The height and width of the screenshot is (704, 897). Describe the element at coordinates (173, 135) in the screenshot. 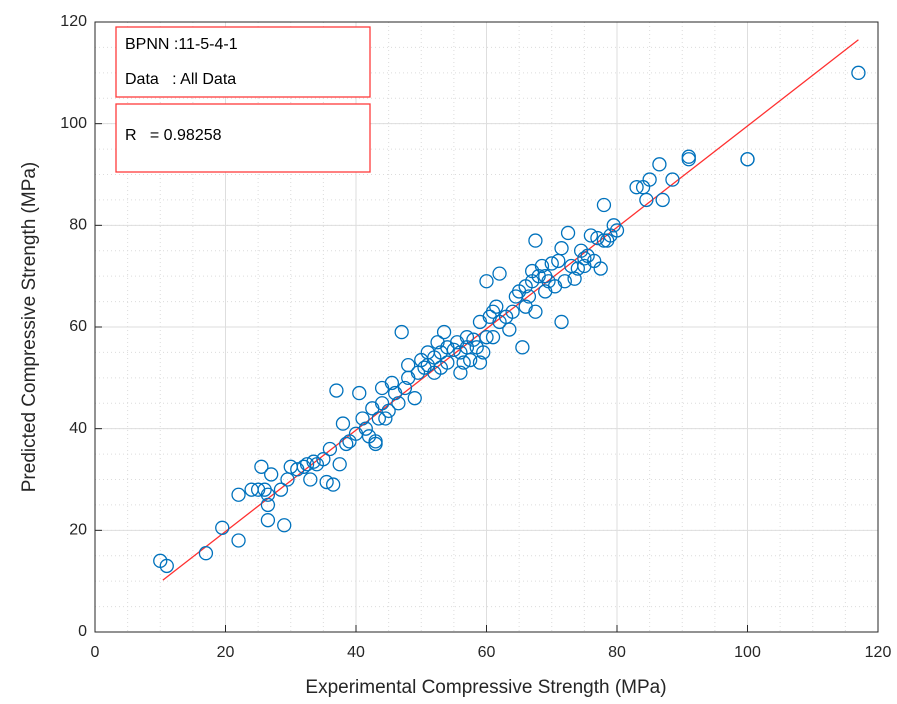

I see `annotation-text: R = 0.98258` at that location.